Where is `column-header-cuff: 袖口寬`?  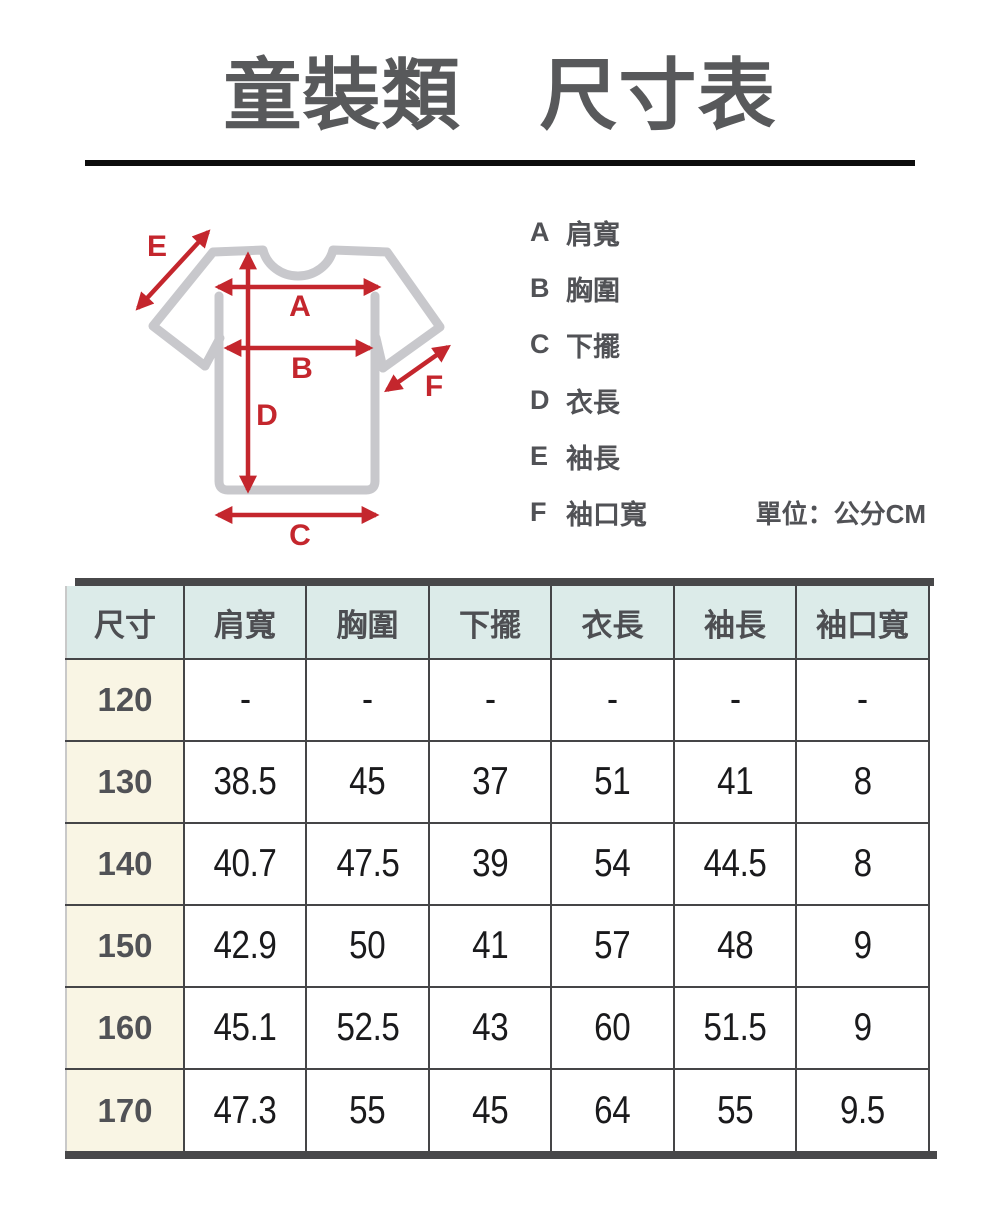 column-header-cuff: 袖口寬 is located at coordinates (862, 623).